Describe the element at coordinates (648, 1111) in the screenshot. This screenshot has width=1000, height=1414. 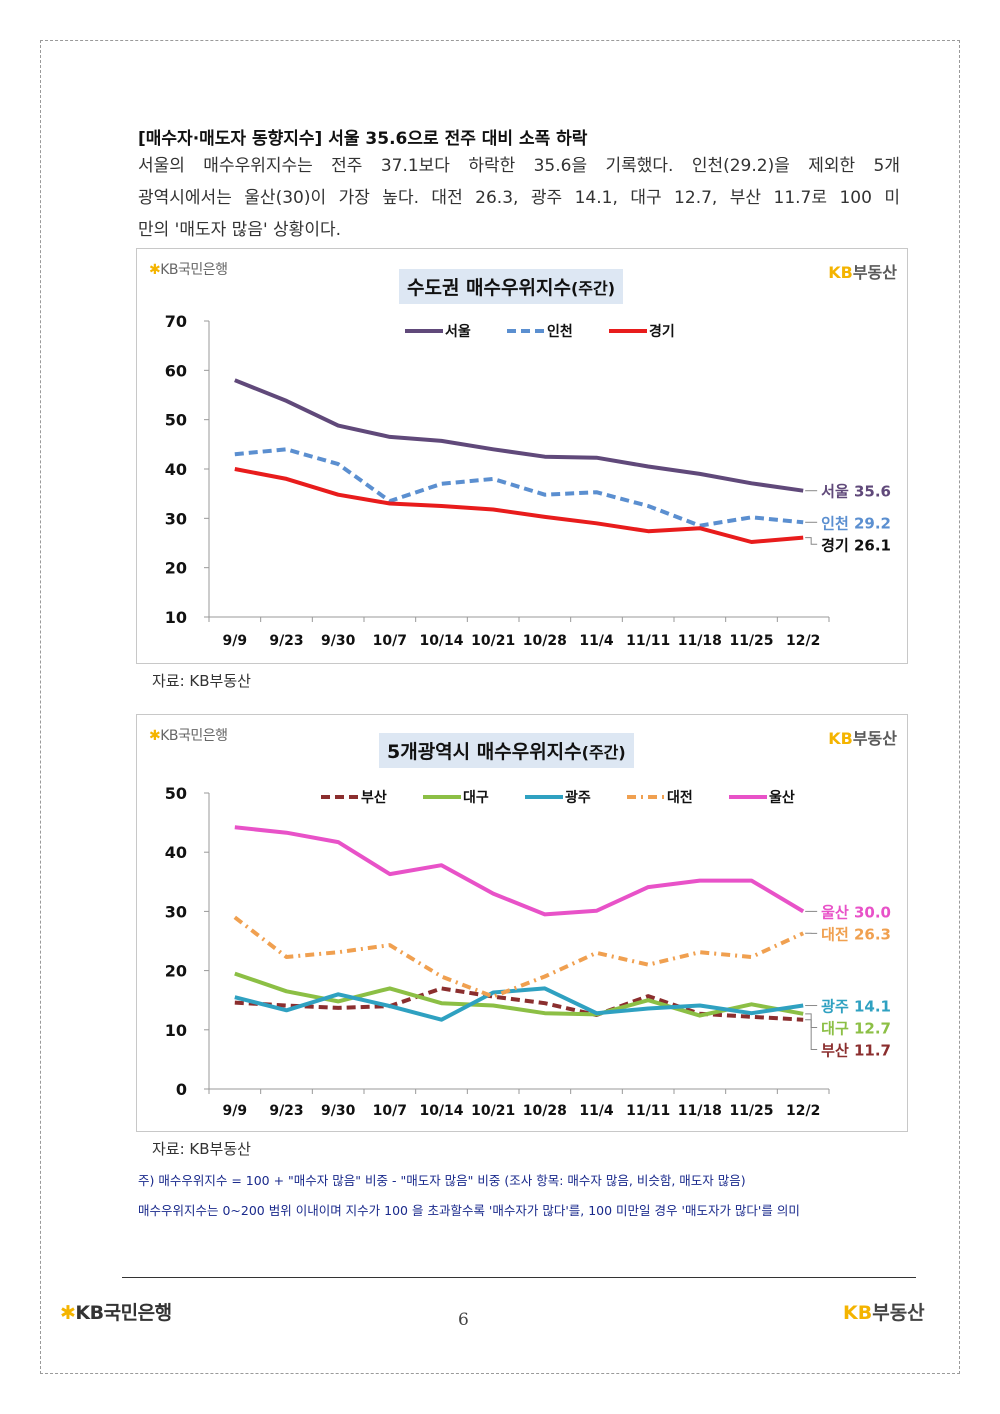
I see `x-tick-label: 11/11` at that location.